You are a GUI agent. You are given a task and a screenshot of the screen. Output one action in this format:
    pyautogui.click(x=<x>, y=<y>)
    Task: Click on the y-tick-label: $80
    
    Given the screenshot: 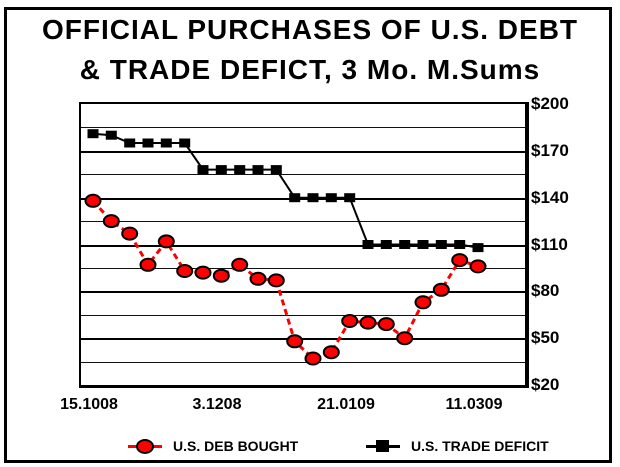 What is the action you would take?
    pyautogui.click(x=545, y=290)
    